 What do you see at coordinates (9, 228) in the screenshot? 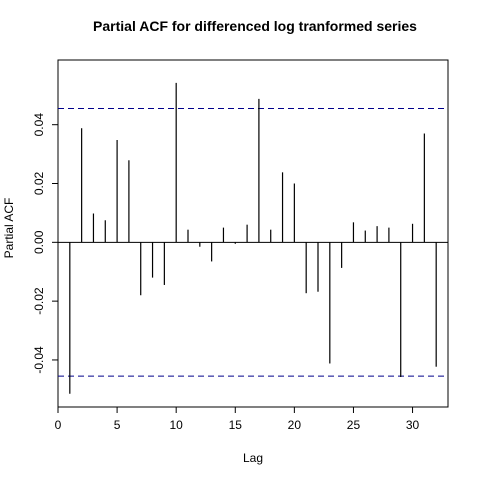
I see `y-axis-label: Partial ACF` at bounding box center [9, 228].